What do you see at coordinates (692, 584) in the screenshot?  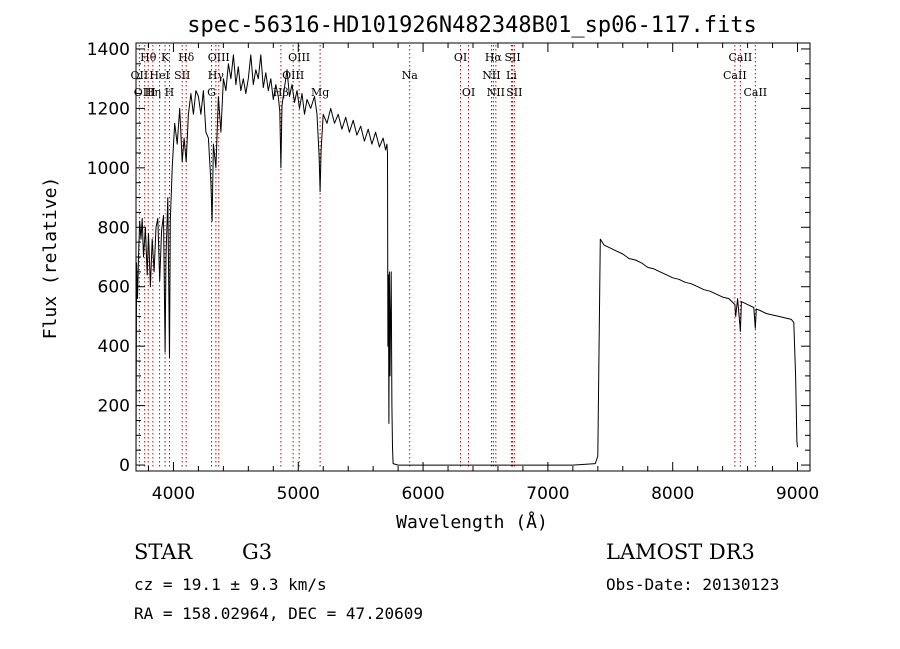 I see `observation-date: Obs-Date: 20130123` at bounding box center [692, 584].